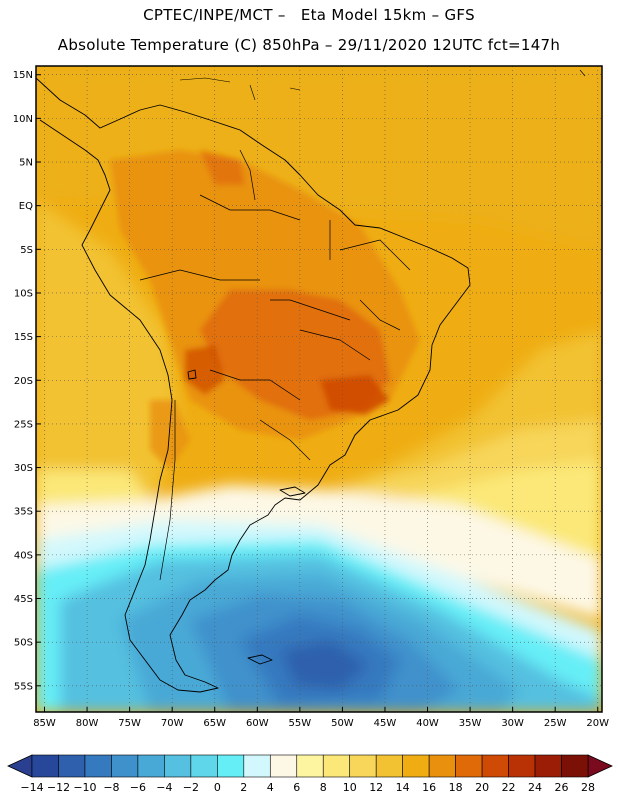 The image size is (618, 800). What do you see at coordinates (555, 723) in the screenshot?
I see `lon-tick-label: 25W` at bounding box center [555, 723].